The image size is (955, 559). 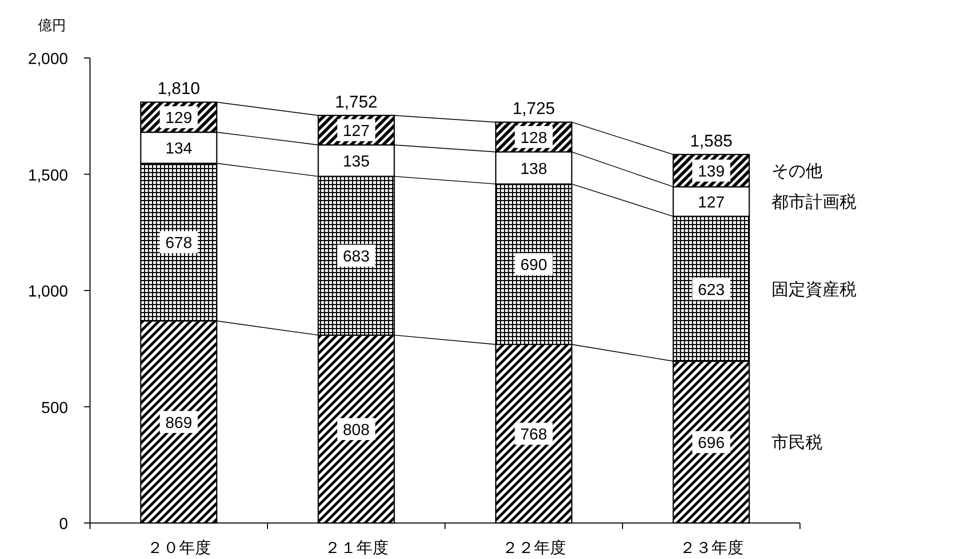 I want to click on series-label: その他, so click(x=796, y=171).